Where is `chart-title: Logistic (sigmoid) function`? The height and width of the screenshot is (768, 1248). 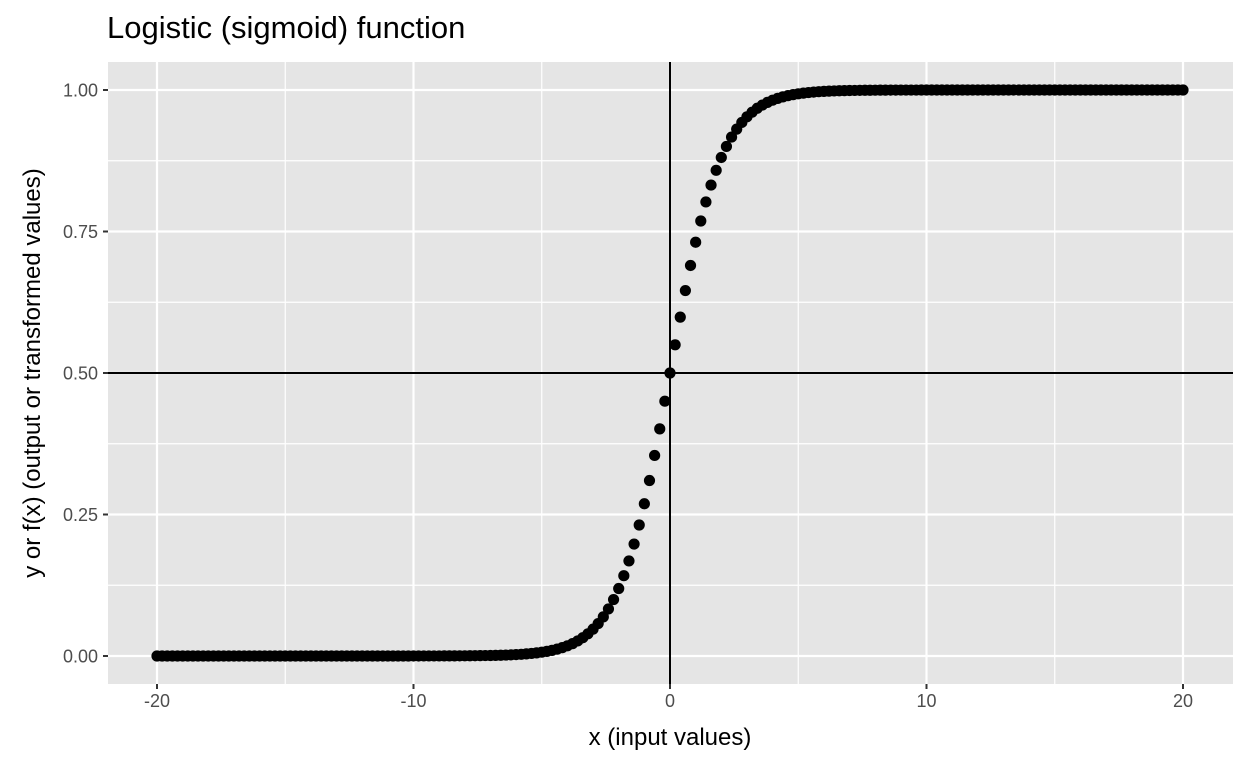
chart-title: Logistic (sigmoid) function is located at coordinates (286, 27).